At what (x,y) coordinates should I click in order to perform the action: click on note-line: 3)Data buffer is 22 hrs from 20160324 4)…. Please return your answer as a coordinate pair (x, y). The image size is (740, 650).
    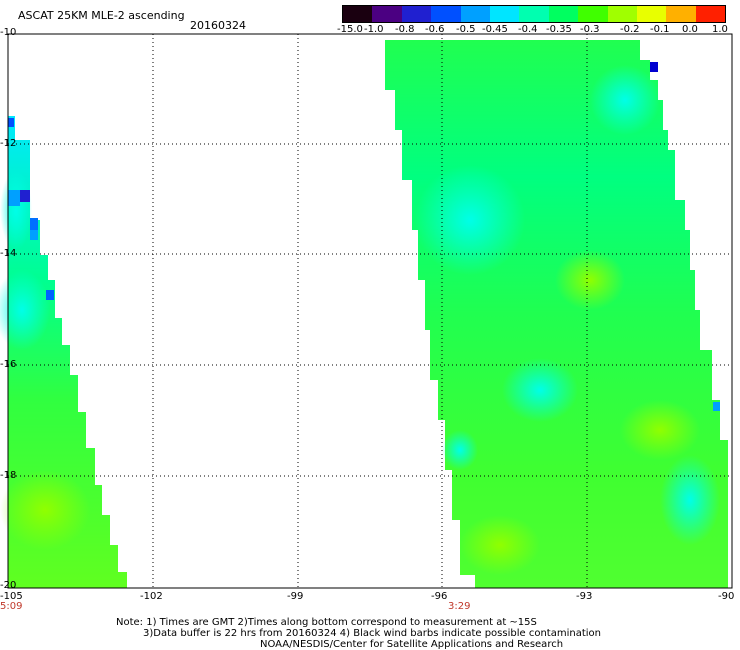
    Looking at the image, I should click on (372, 633).